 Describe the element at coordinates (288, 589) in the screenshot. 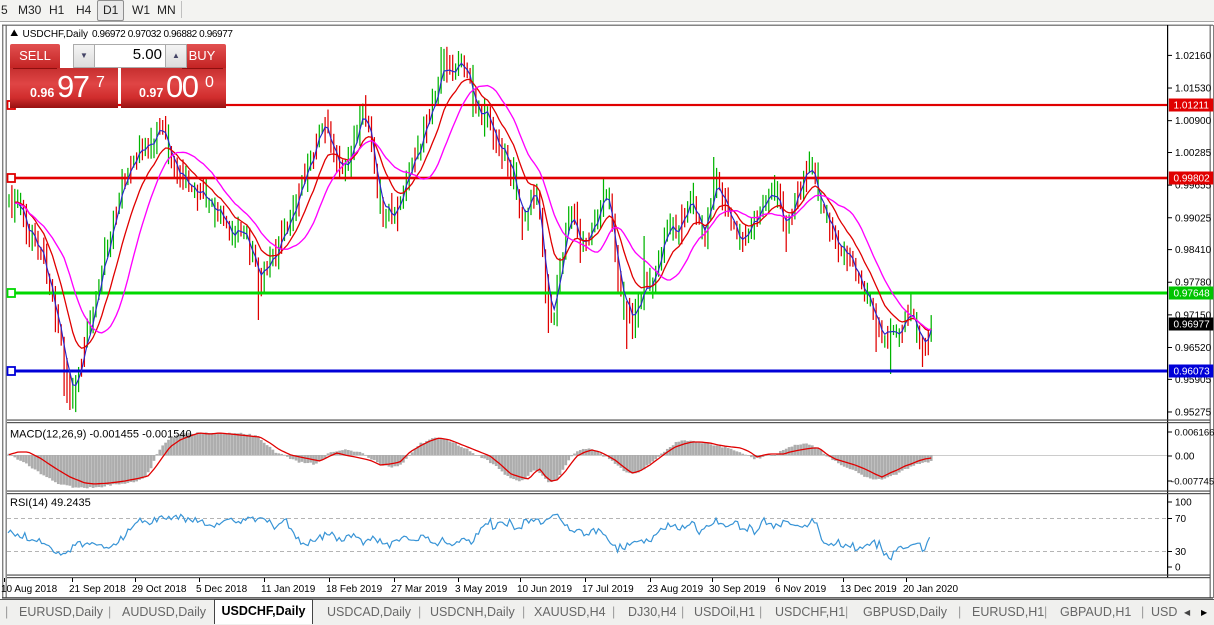

I see `svg-text: 11 Jan 2019` at that location.